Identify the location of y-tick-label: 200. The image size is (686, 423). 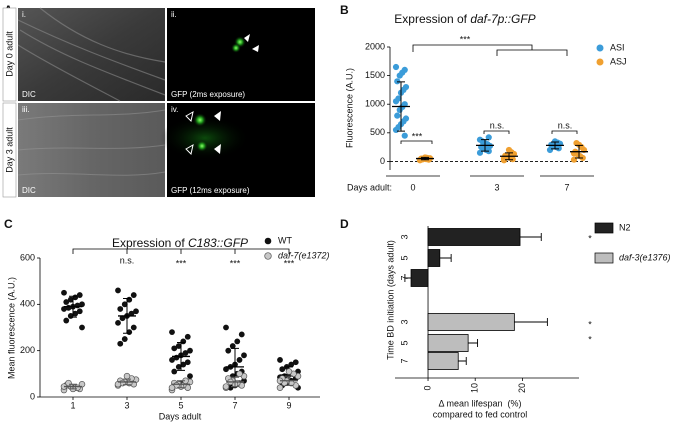
(27, 350).